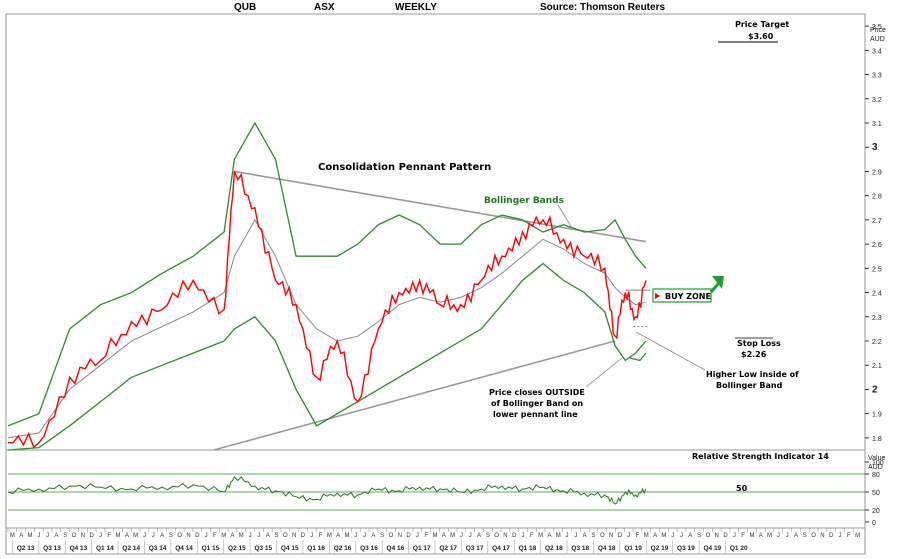 This screenshot has width=900, height=559. I want to click on quarter-label: Q2 15, so click(237, 548).